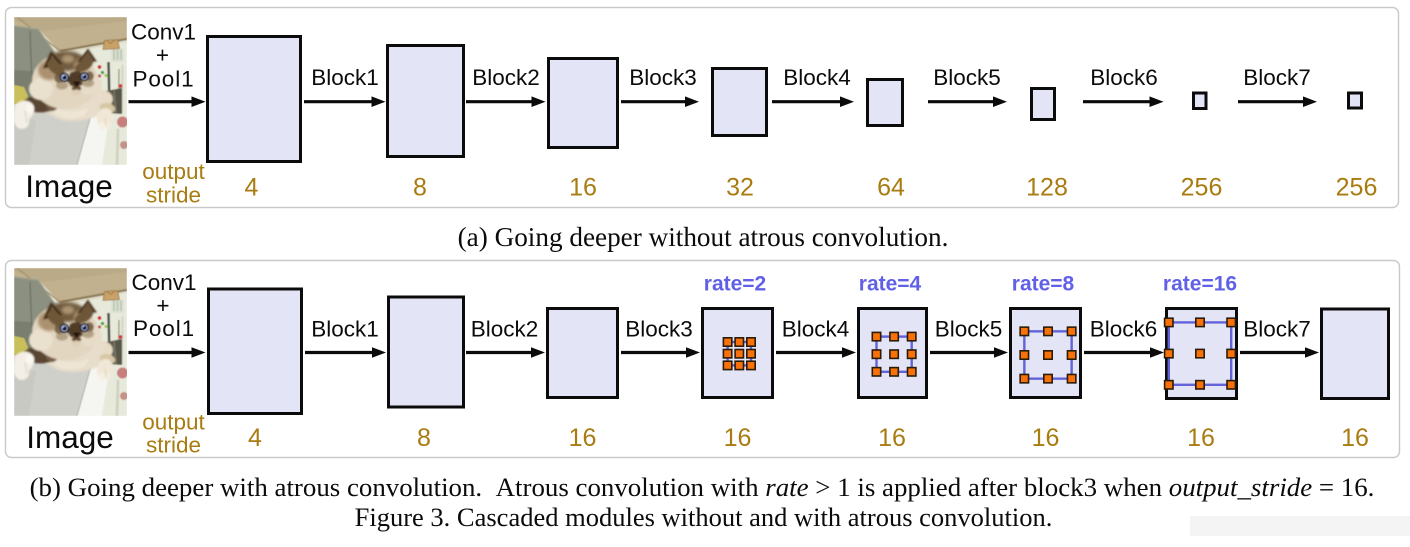 The width and height of the screenshot is (1410, 547). I want to click on svg-text: 64, so click(891, 187).